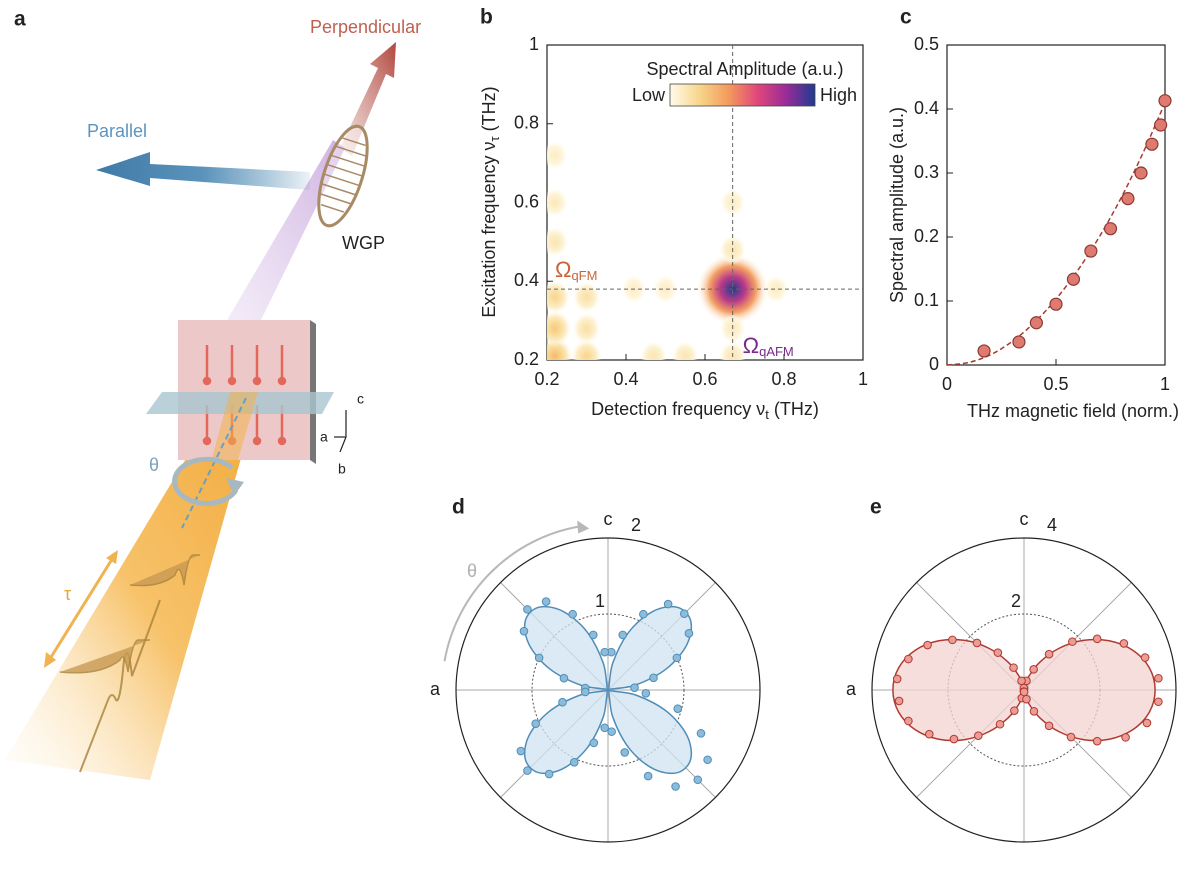  Describe the element at coordinates (214, 463) in the screenshot. I see `rotation-axis` at that location.